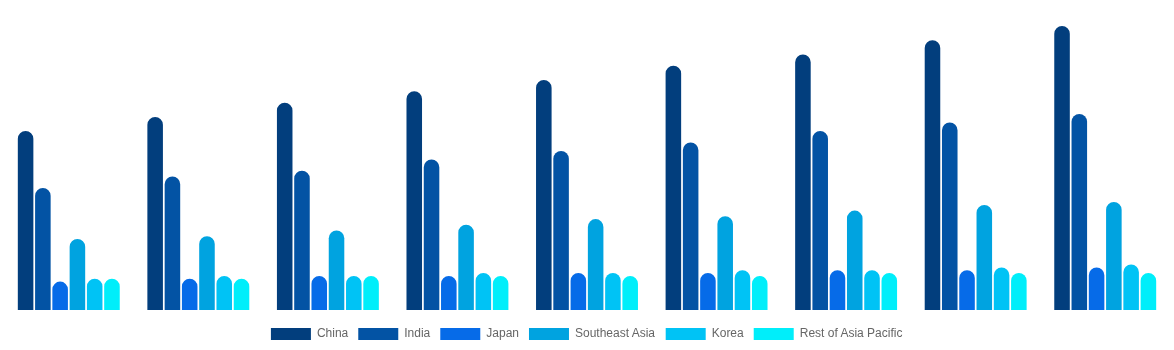 The image size is (1174, 350). Describe the element at coordinates (615, 333) in the screenshot. I see `legend-label: Southeast Asia` at that location.